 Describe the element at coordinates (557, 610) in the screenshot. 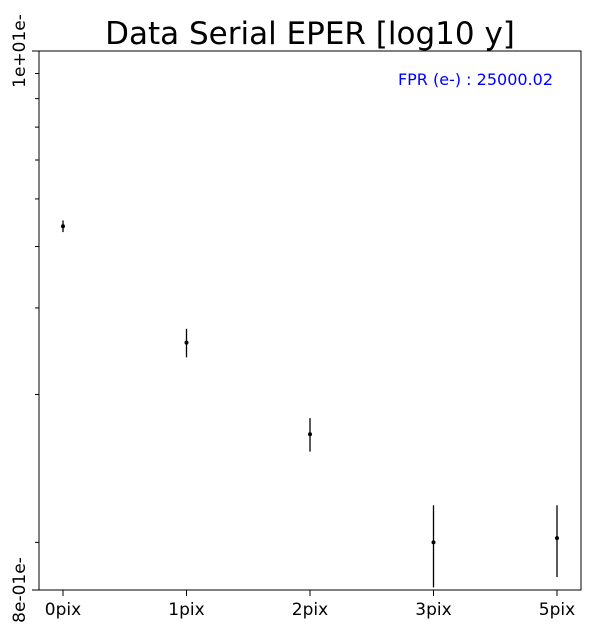

I see `x-tick-label: 5pix` at that location.